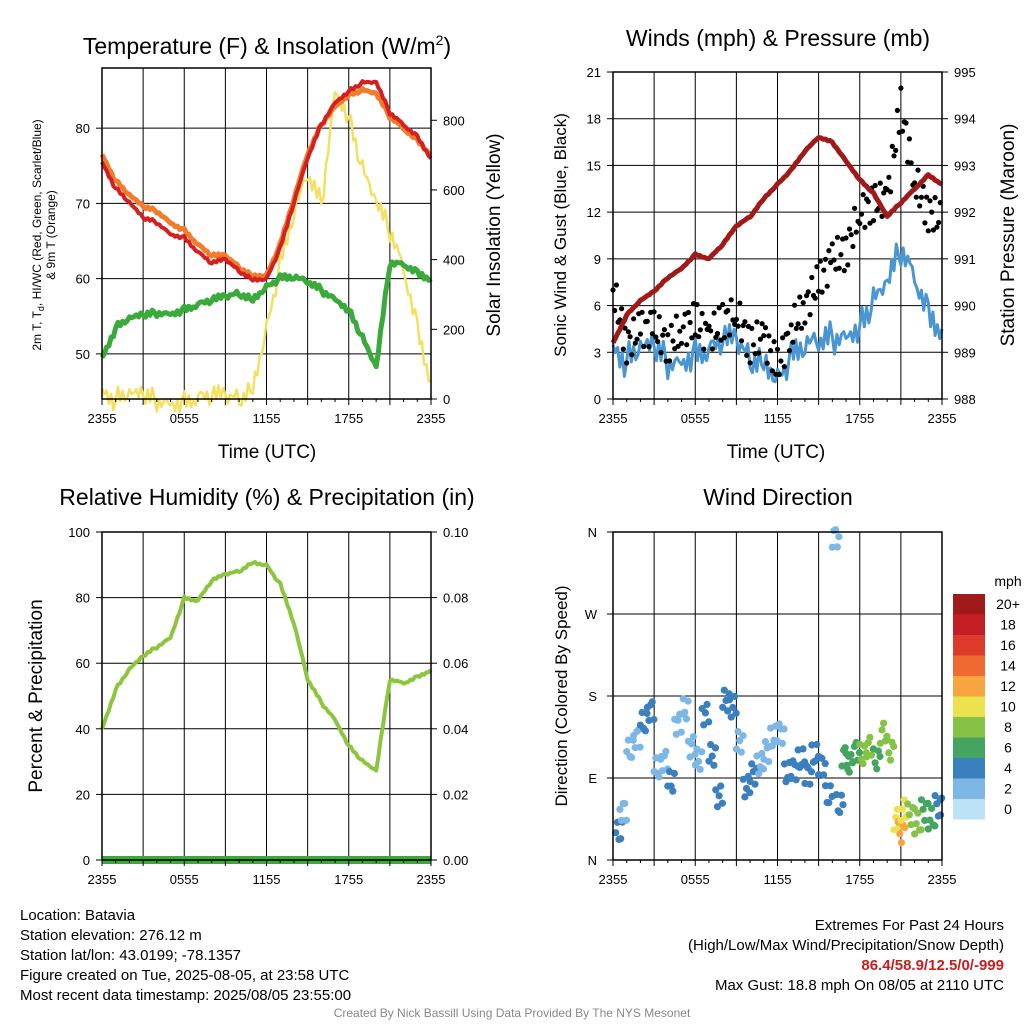 The image size is (1024, 1024). Describe the element at coordinates (83, 598) in the screenshot. I see `y-tick-label: 80` at that location.